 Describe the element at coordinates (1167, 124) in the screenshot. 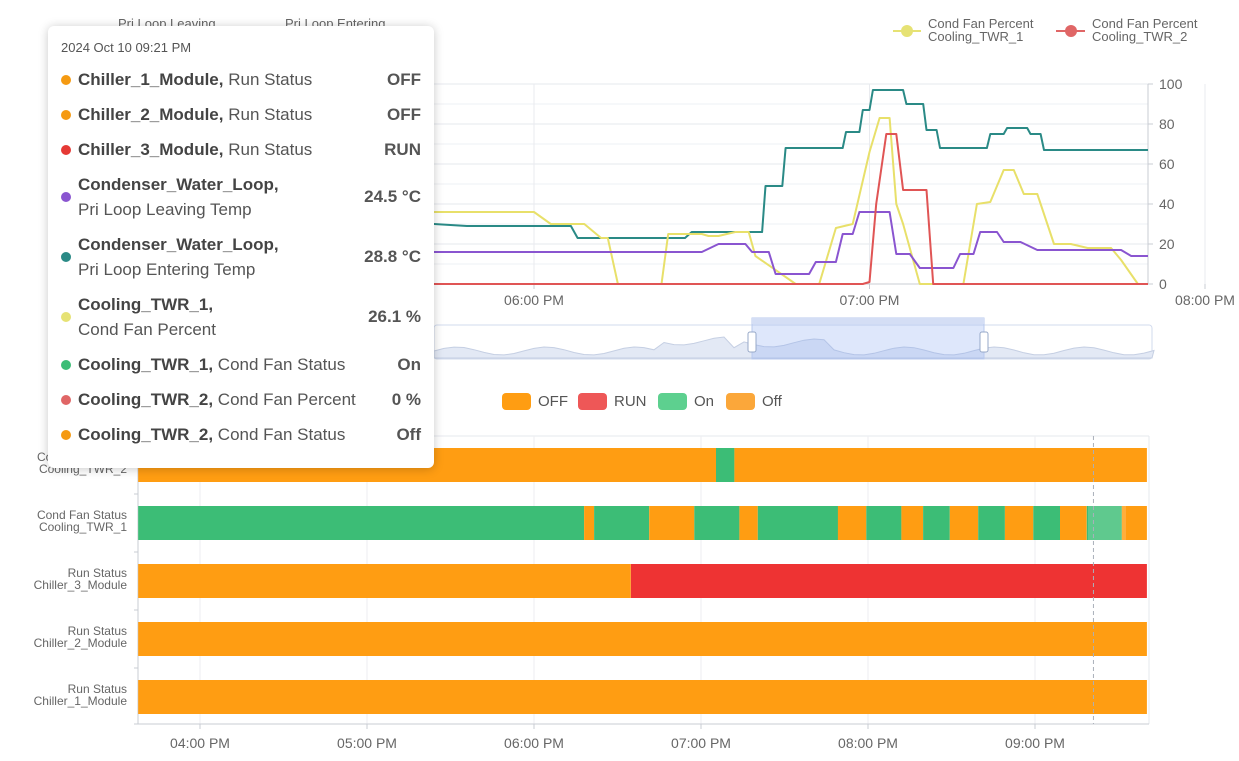

I see `y-tick-label: 80` at that location.